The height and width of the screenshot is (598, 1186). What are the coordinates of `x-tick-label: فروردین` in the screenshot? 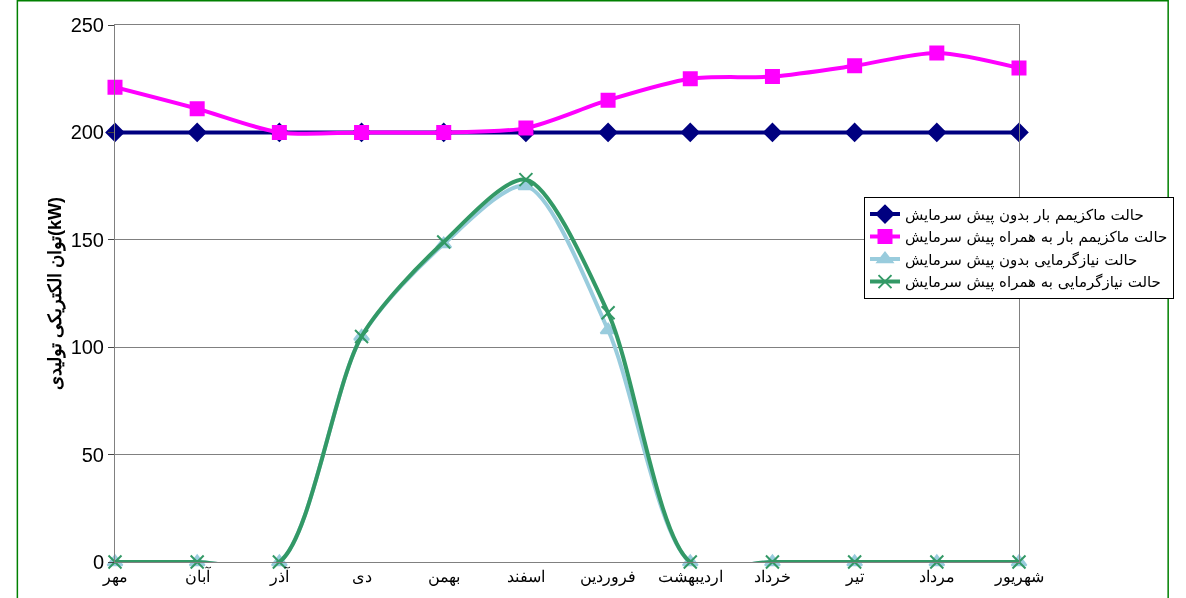 It's located at (608, 577).